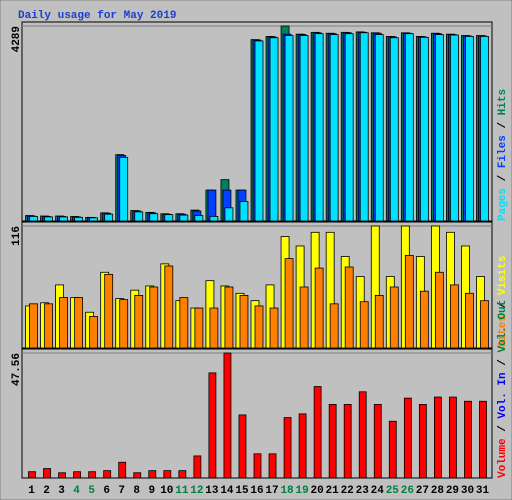 The width and height of the screenshot is (512, 500). Describe the element at coordinates (503, 102) in the screenshot. I see `legend-entry: Hits` at that location.